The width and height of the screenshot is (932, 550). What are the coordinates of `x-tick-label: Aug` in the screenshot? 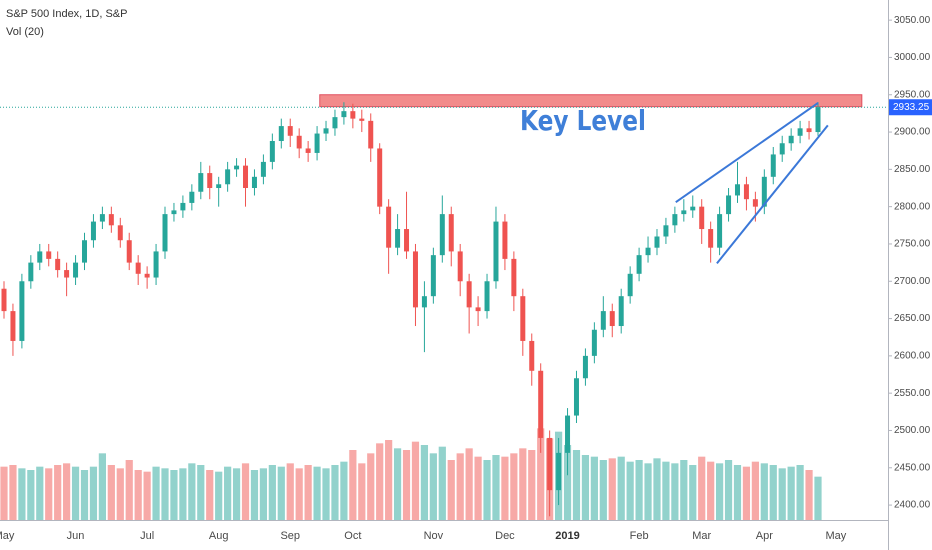 It's located at (219, 536).